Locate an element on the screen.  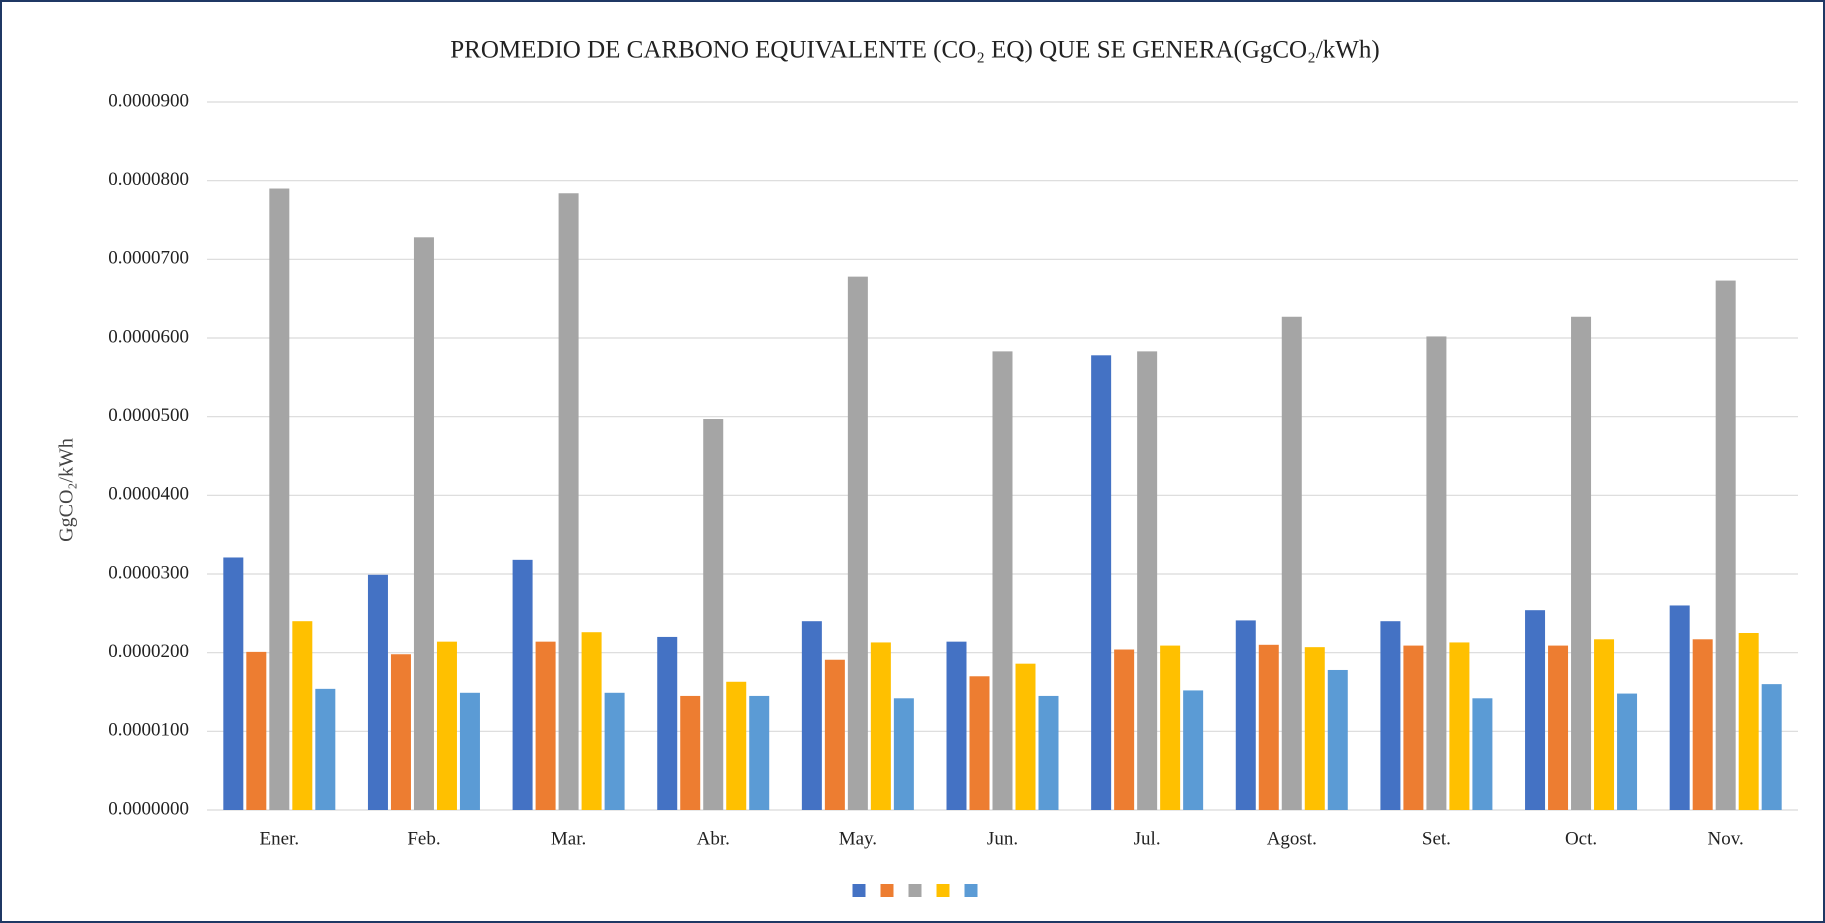
y-tick-label: 0.0000400 is located at coordinates (148, 494).